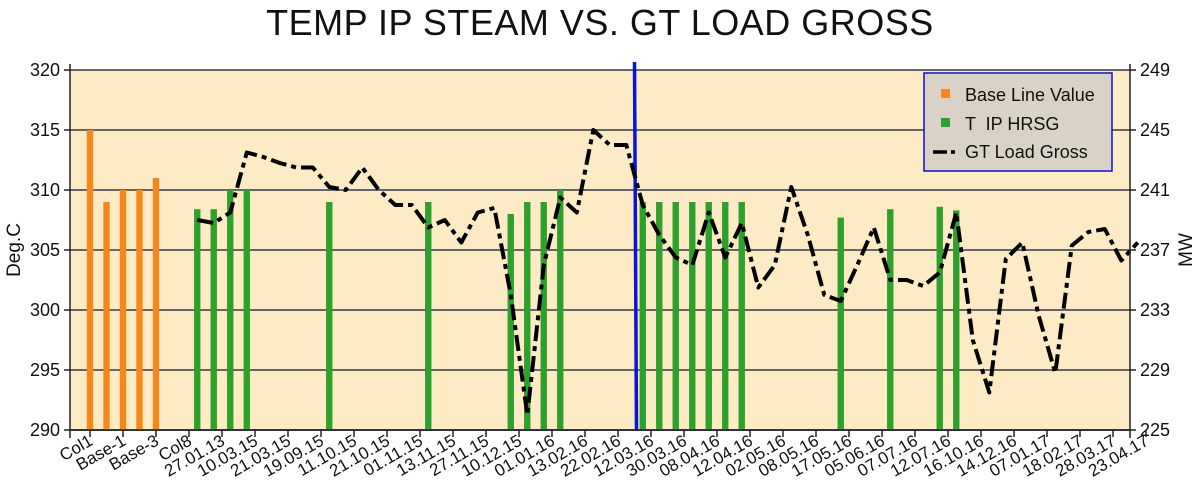 This screenshot has height=500, width=1200. I want to click on y-left-tick-label: 295, so click(45, 370).